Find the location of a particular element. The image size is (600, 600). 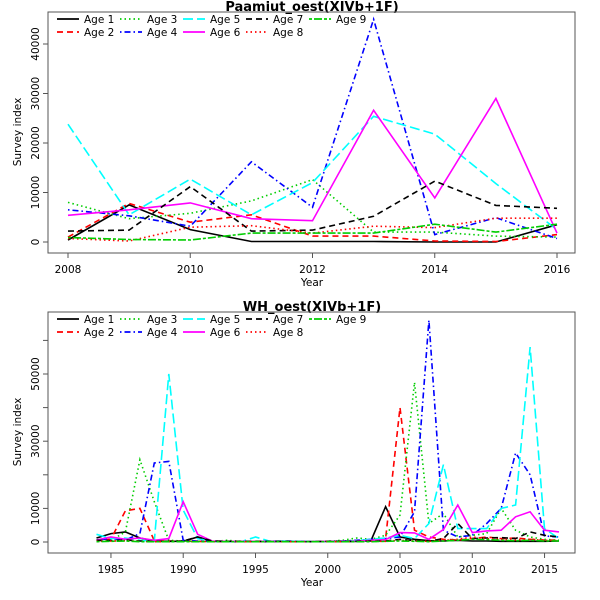

x-tick-label: 2008 is located at coordinates (68, 270).